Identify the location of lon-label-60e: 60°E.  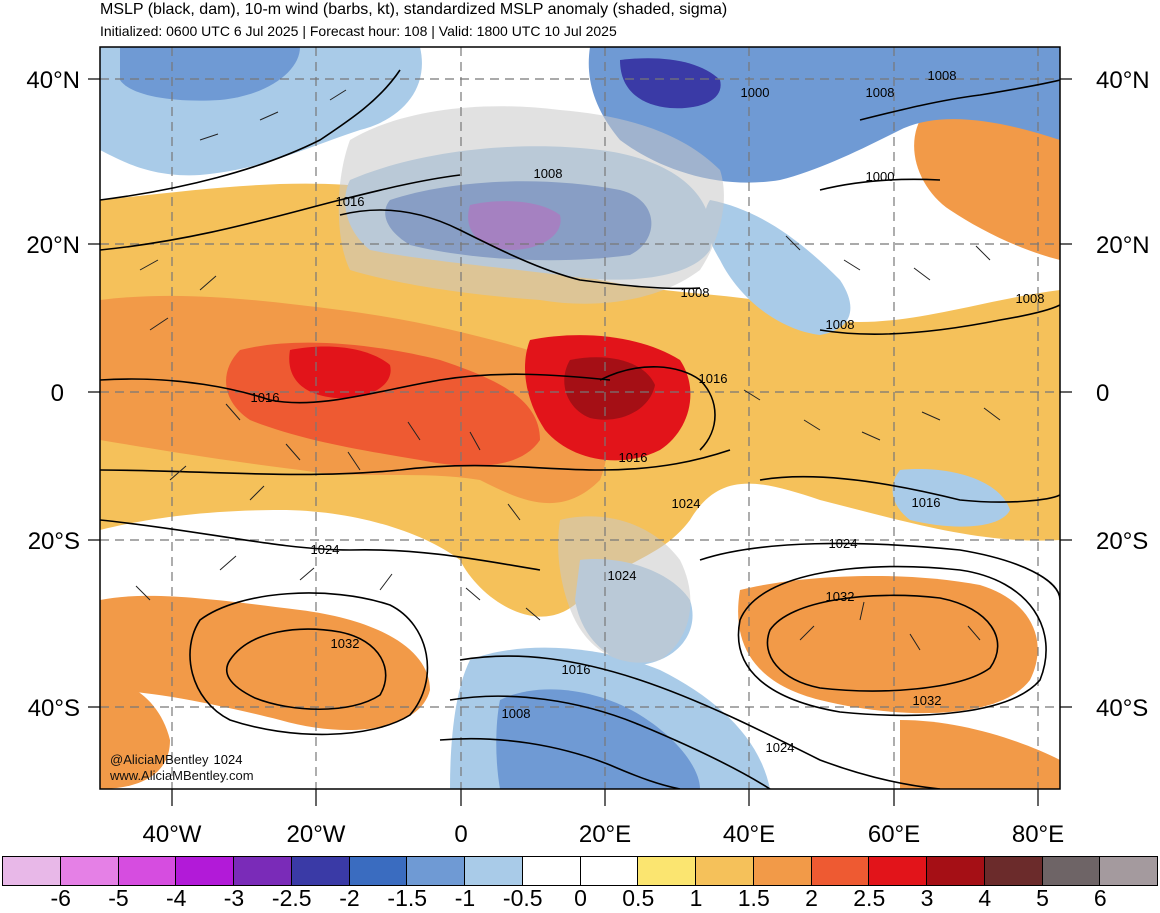
(894, 834).